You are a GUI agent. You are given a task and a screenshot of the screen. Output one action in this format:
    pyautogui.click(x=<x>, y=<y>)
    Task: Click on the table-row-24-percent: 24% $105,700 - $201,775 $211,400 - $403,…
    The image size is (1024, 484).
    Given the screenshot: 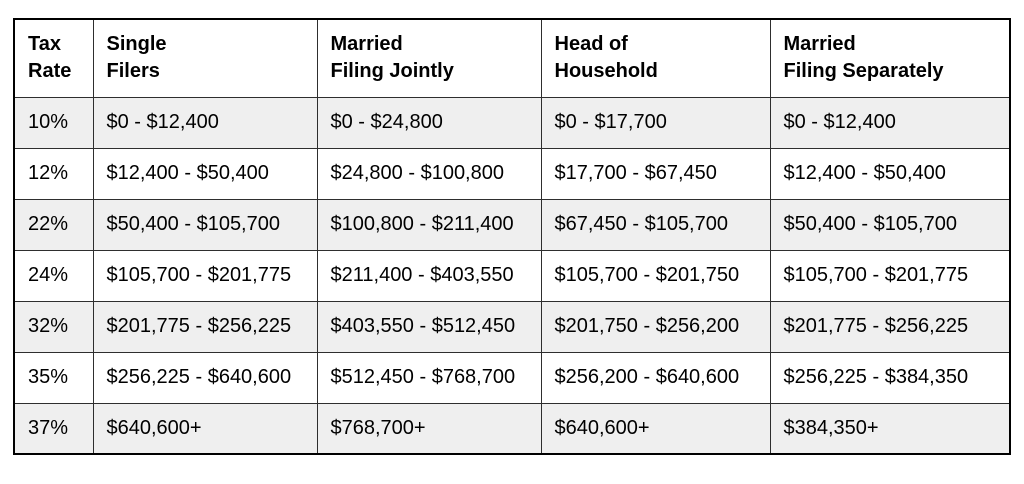 What is the action you would take?
    pyautogui.click(x=512, y=275)
    